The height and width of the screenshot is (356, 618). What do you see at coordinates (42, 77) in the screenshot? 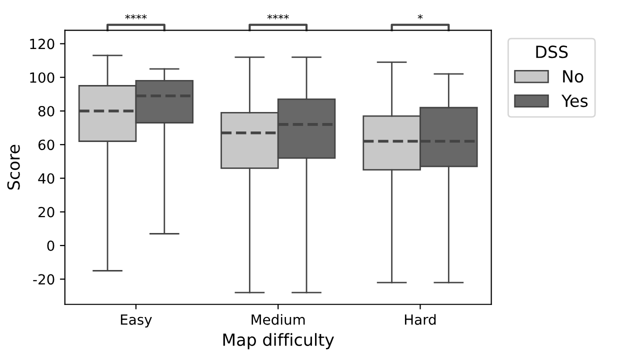
I see `y-tick-label: 100` at bounding box center [42, 77].